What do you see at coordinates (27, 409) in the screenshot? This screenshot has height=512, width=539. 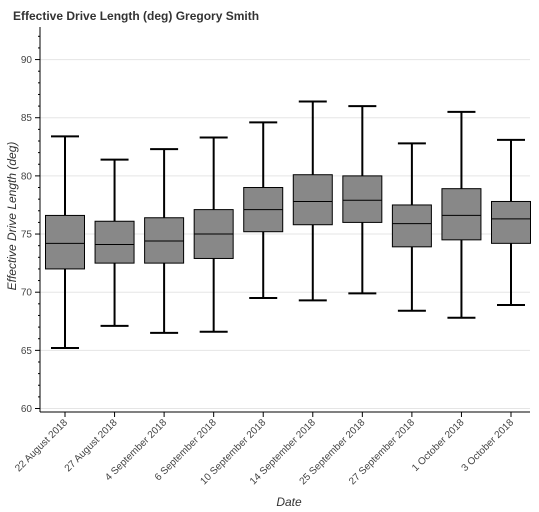 I see `y-tick-label: 60` at bounding box center [27, 409].